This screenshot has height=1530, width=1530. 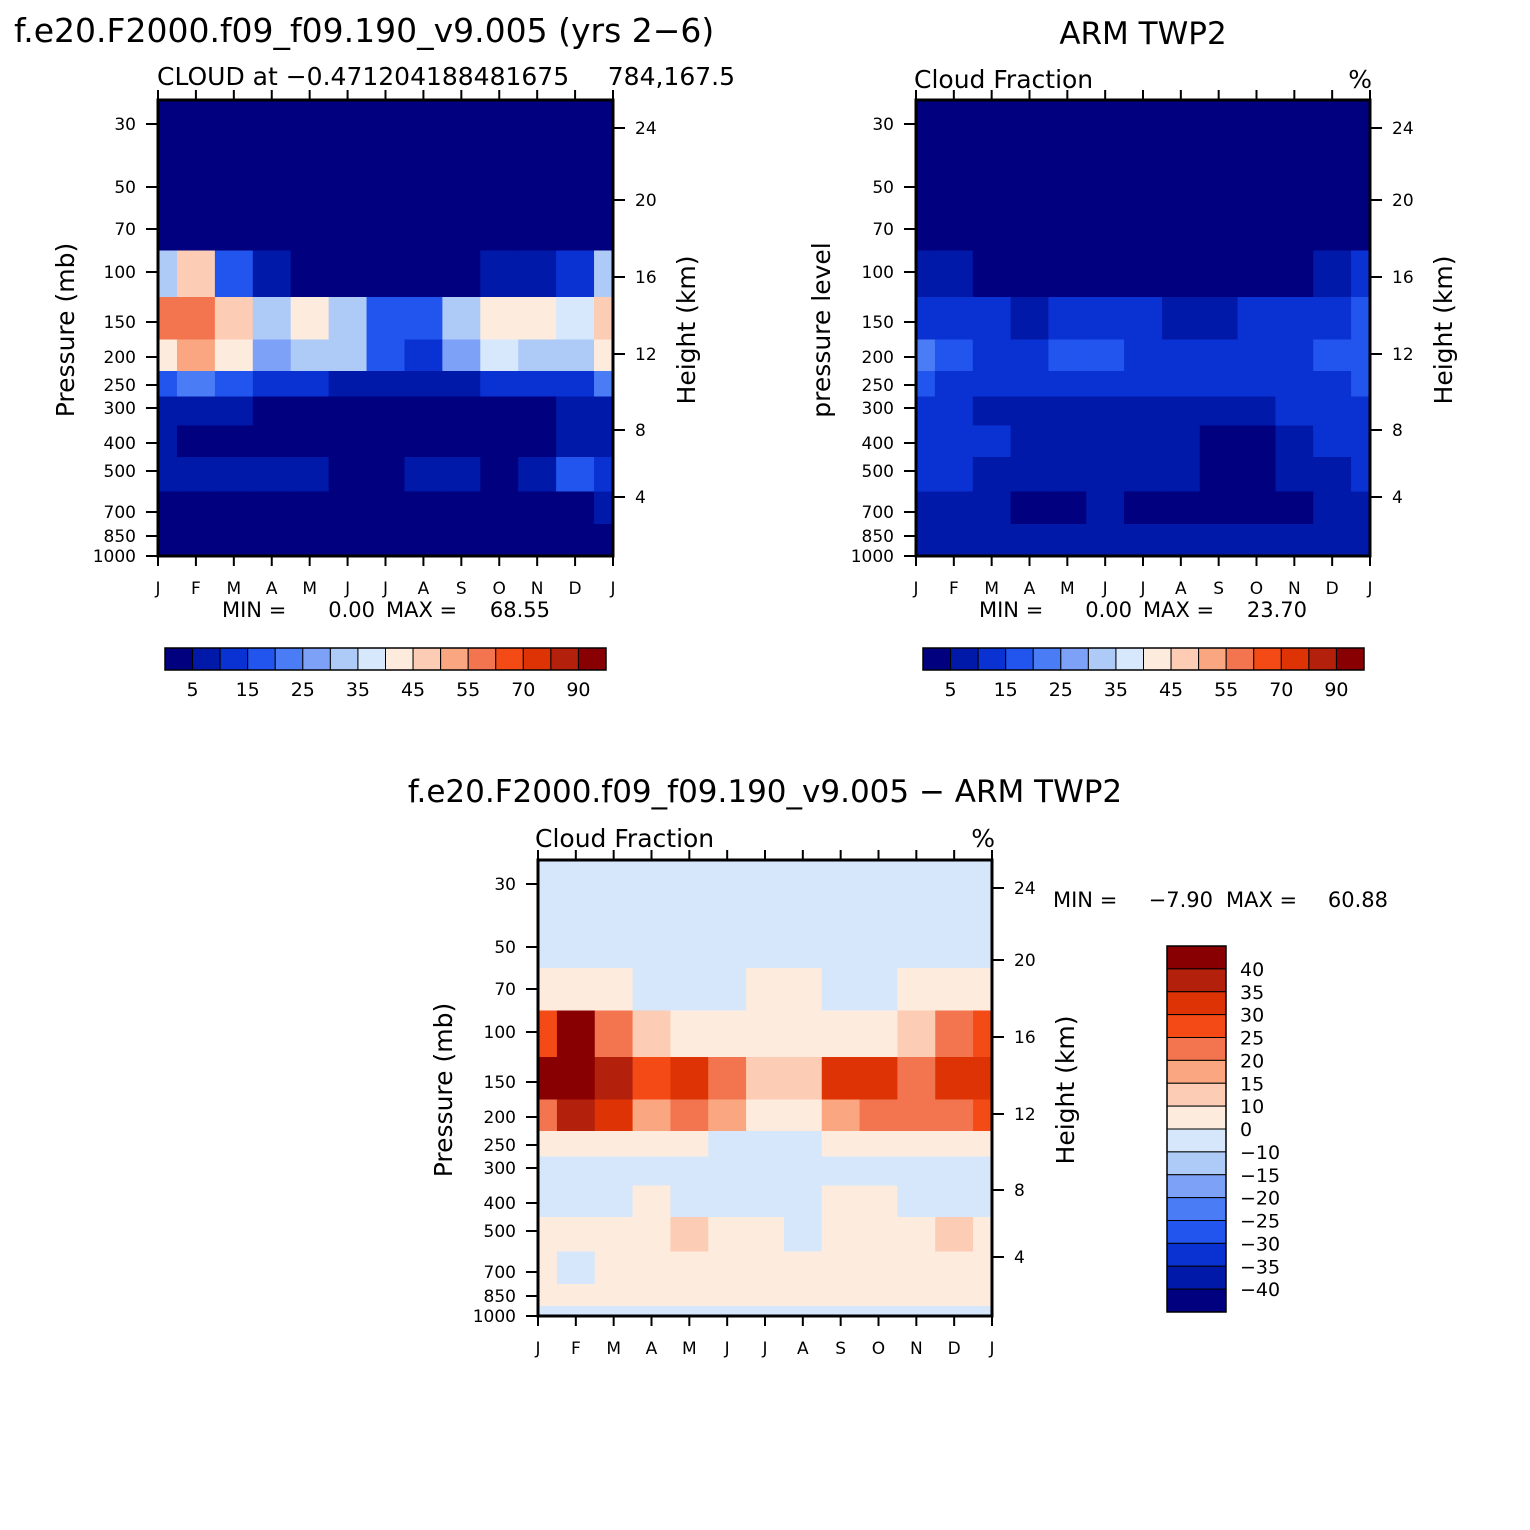 I want to click on colorbar-label: 90, so click(x=1336, y=690).